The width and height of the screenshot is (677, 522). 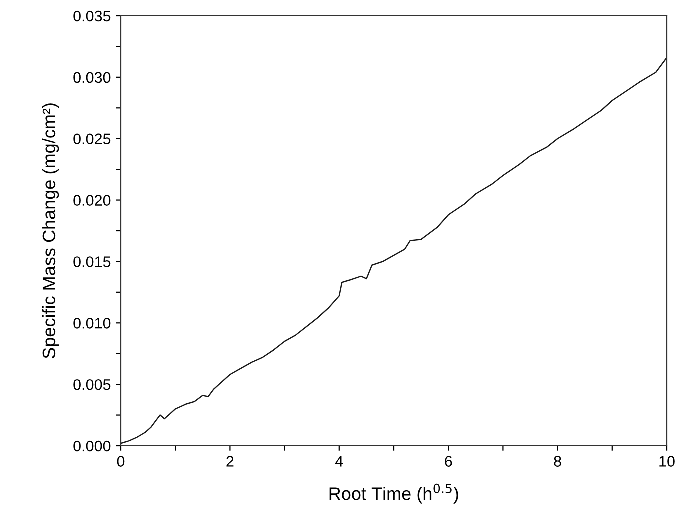 What do you see at coordinates (92, 139) in the screenshot?
I see `y-tick-label: 0.025` at bounding box center [92, 139].